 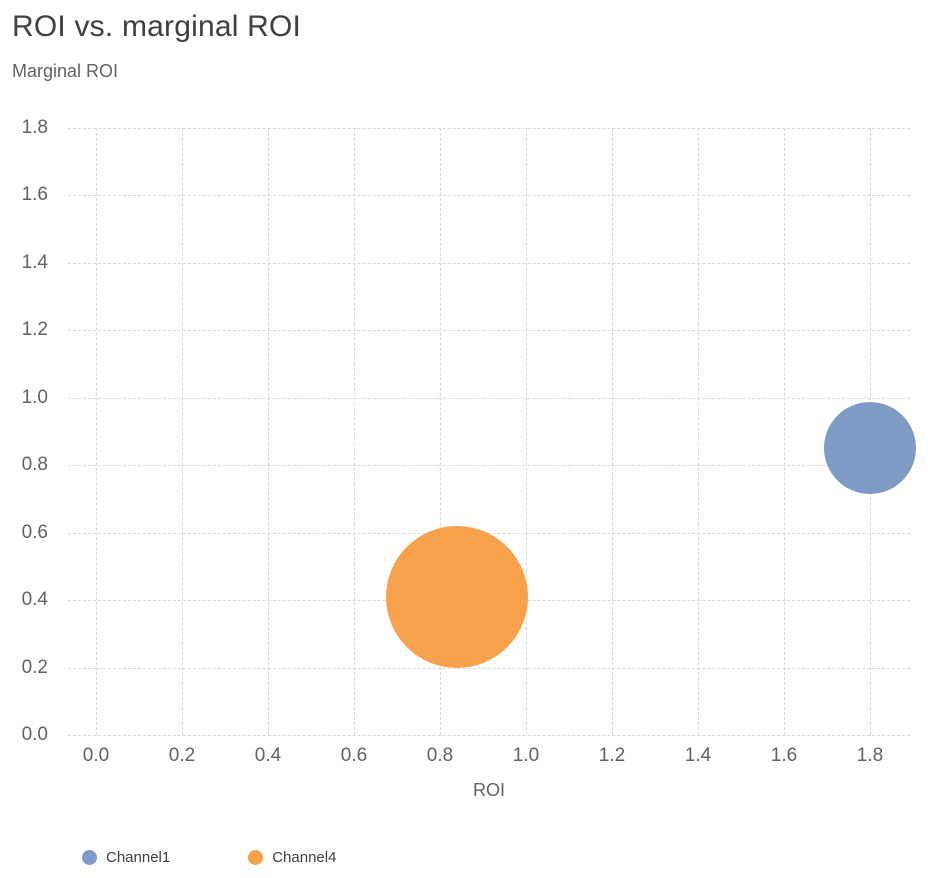 What do you see at coordinates (34, 330) in the screenshot?
I see `y-tick-label: 1.2` at bounding box center [34, 330].